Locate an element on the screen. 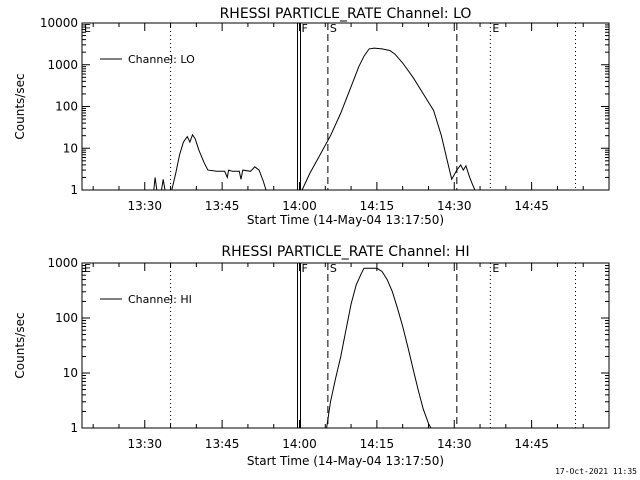 The image size is (640, 480). panel-1-title: RHESSI PARTICLE_RATE Channel: LO is located at coordinates (346, 14).